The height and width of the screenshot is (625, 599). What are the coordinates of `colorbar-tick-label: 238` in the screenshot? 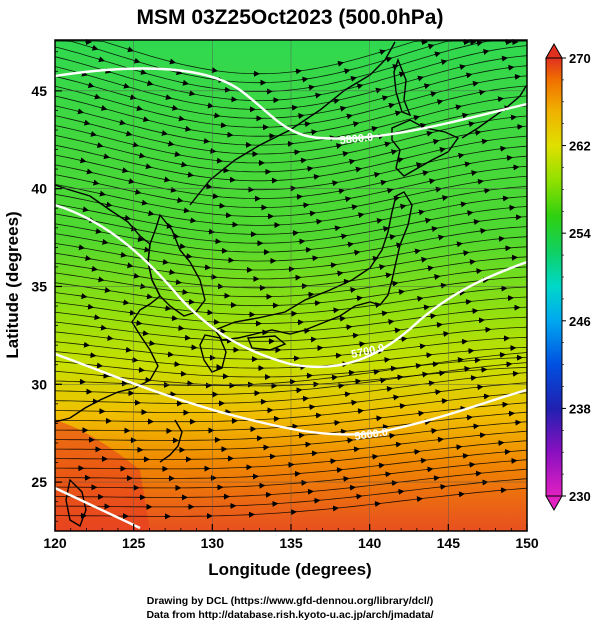 It's located at (580, 408).